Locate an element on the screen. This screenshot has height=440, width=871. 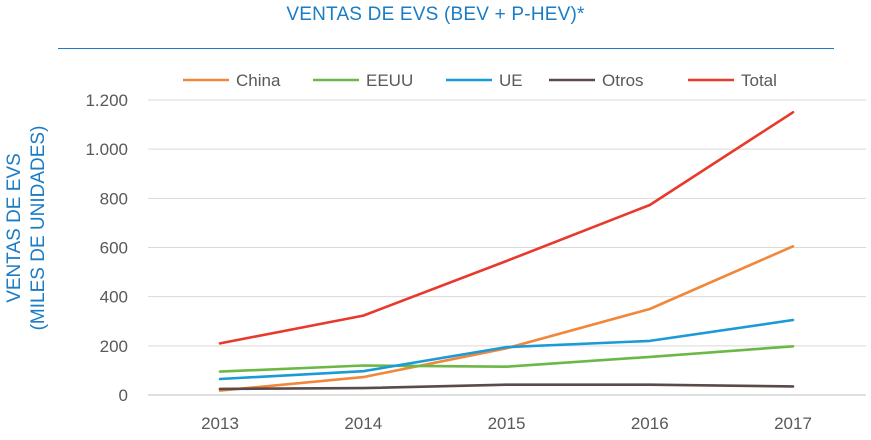
y-axis-label: VENTAS DE EVS (MILES DE UNIDADES) is located at coordinates (26, 228).